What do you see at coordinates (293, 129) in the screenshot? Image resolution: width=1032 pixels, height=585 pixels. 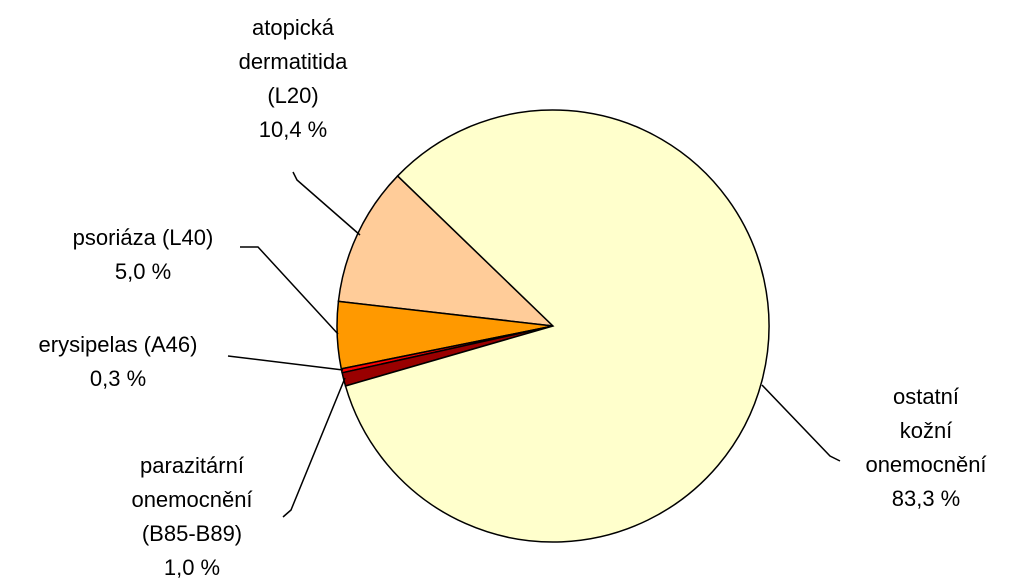 I see `value-label: 10,4 %` at bounding box center [293, 129].